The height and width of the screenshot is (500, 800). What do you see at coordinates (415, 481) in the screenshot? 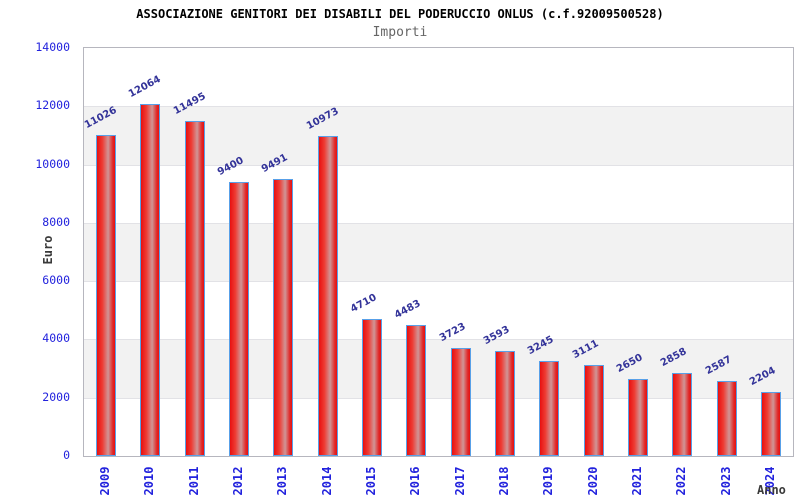
I see `x-tick-label: 2016` at bounding box center [415, 481].